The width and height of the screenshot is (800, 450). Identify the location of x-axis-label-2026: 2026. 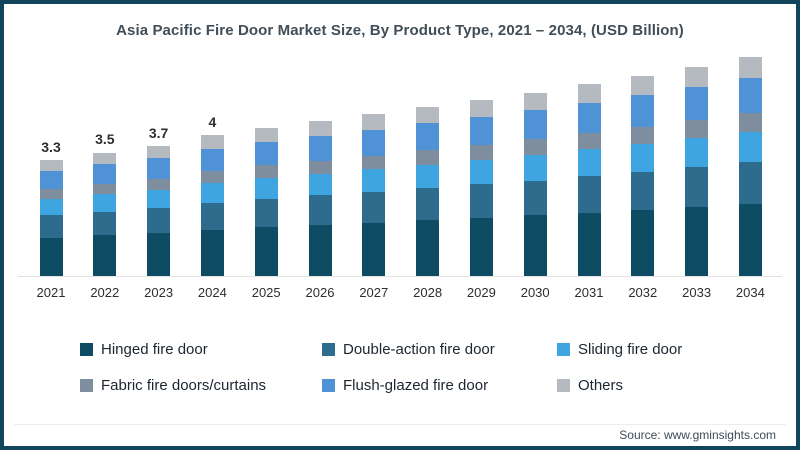
(320, 292).